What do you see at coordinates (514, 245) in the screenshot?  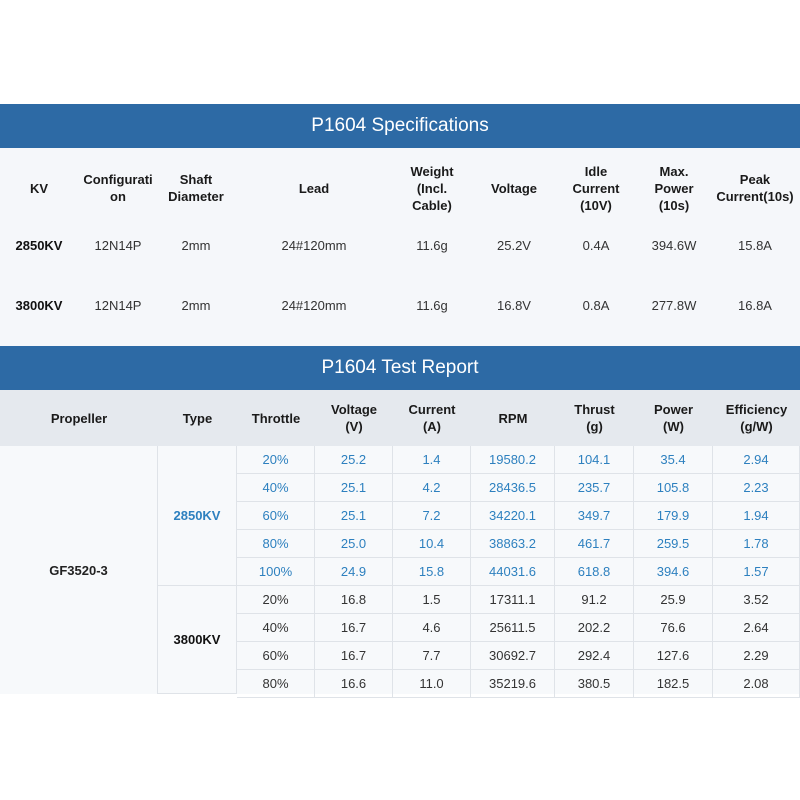 I see `spec-value-cell: 25.2V` at bounding box center [514, 245].